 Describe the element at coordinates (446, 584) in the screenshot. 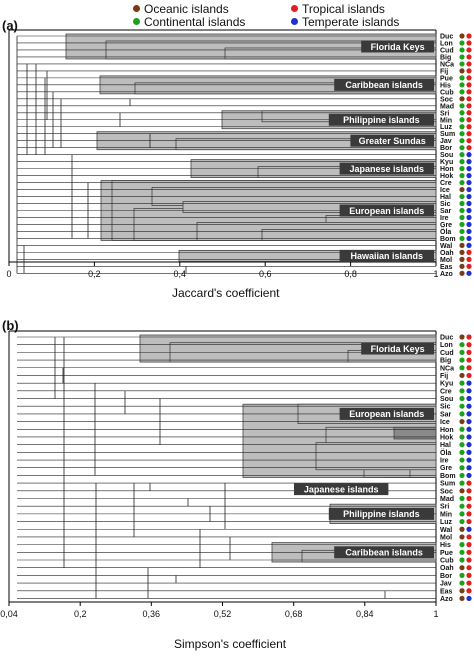

I see `island-code: Jav` at that location.